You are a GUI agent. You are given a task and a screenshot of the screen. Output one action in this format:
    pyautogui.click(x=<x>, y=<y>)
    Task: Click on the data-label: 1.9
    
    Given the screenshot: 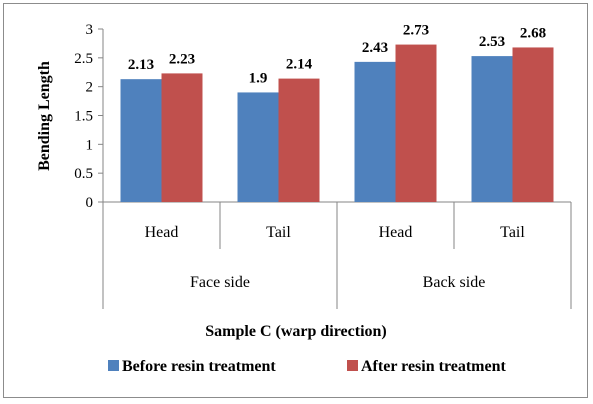 What is the action you would take?
    pyautogui.click(x=258, y=78)
    